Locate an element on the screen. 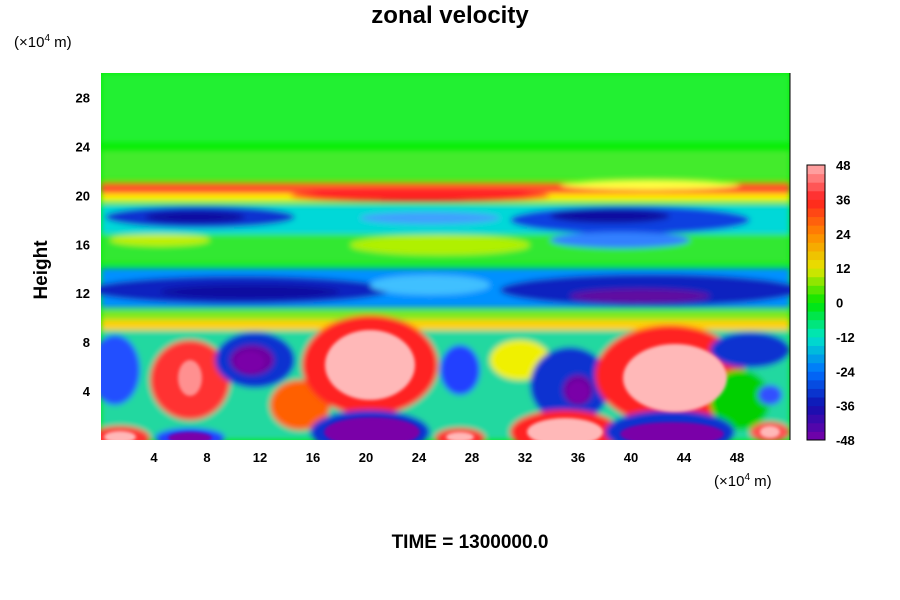  time-label: TIME = 1300000.0 is located at coordinates (470, 542).